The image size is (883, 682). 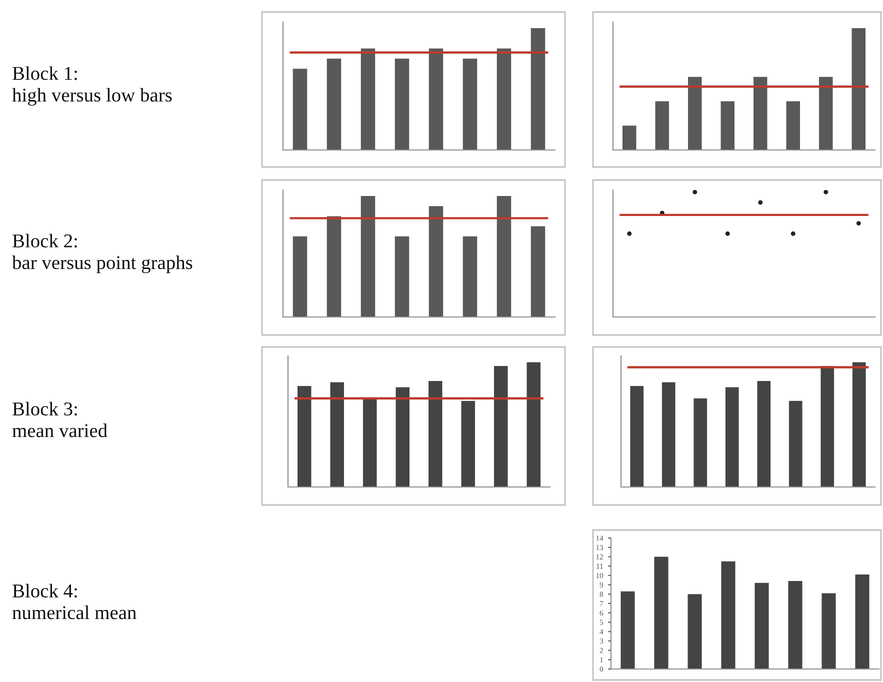 I want to click on text: Block 4: numerical mean, so click(x=74, y=602).